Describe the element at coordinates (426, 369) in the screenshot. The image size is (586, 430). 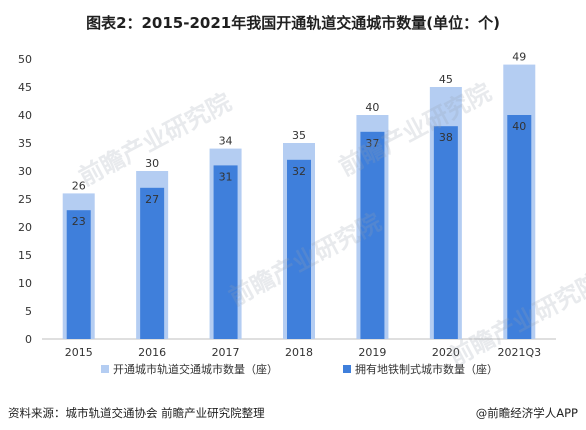
I see `legend-label-metro: 拥有地铁制式城市数量（座）` at that location.